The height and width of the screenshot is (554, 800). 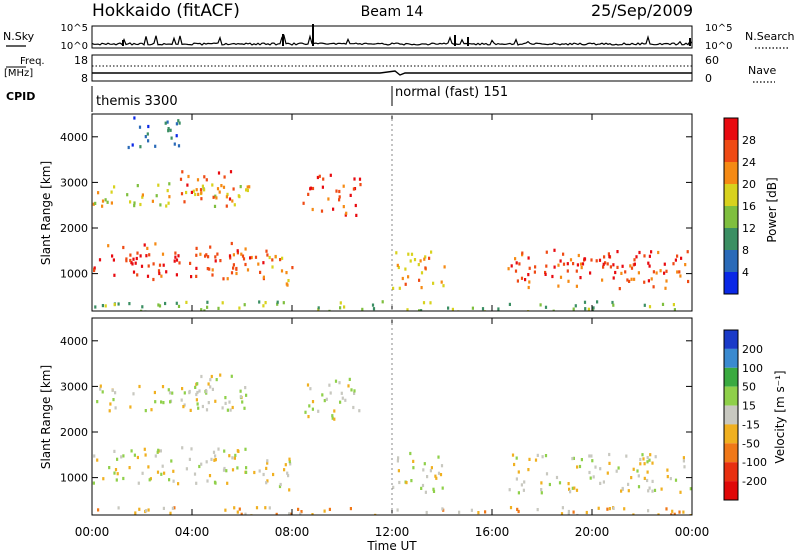 What do you see at coordinates (754, 481) in the screenshot?
I see `colorbar-tick-label: -200` at bounding box center [754, 481].